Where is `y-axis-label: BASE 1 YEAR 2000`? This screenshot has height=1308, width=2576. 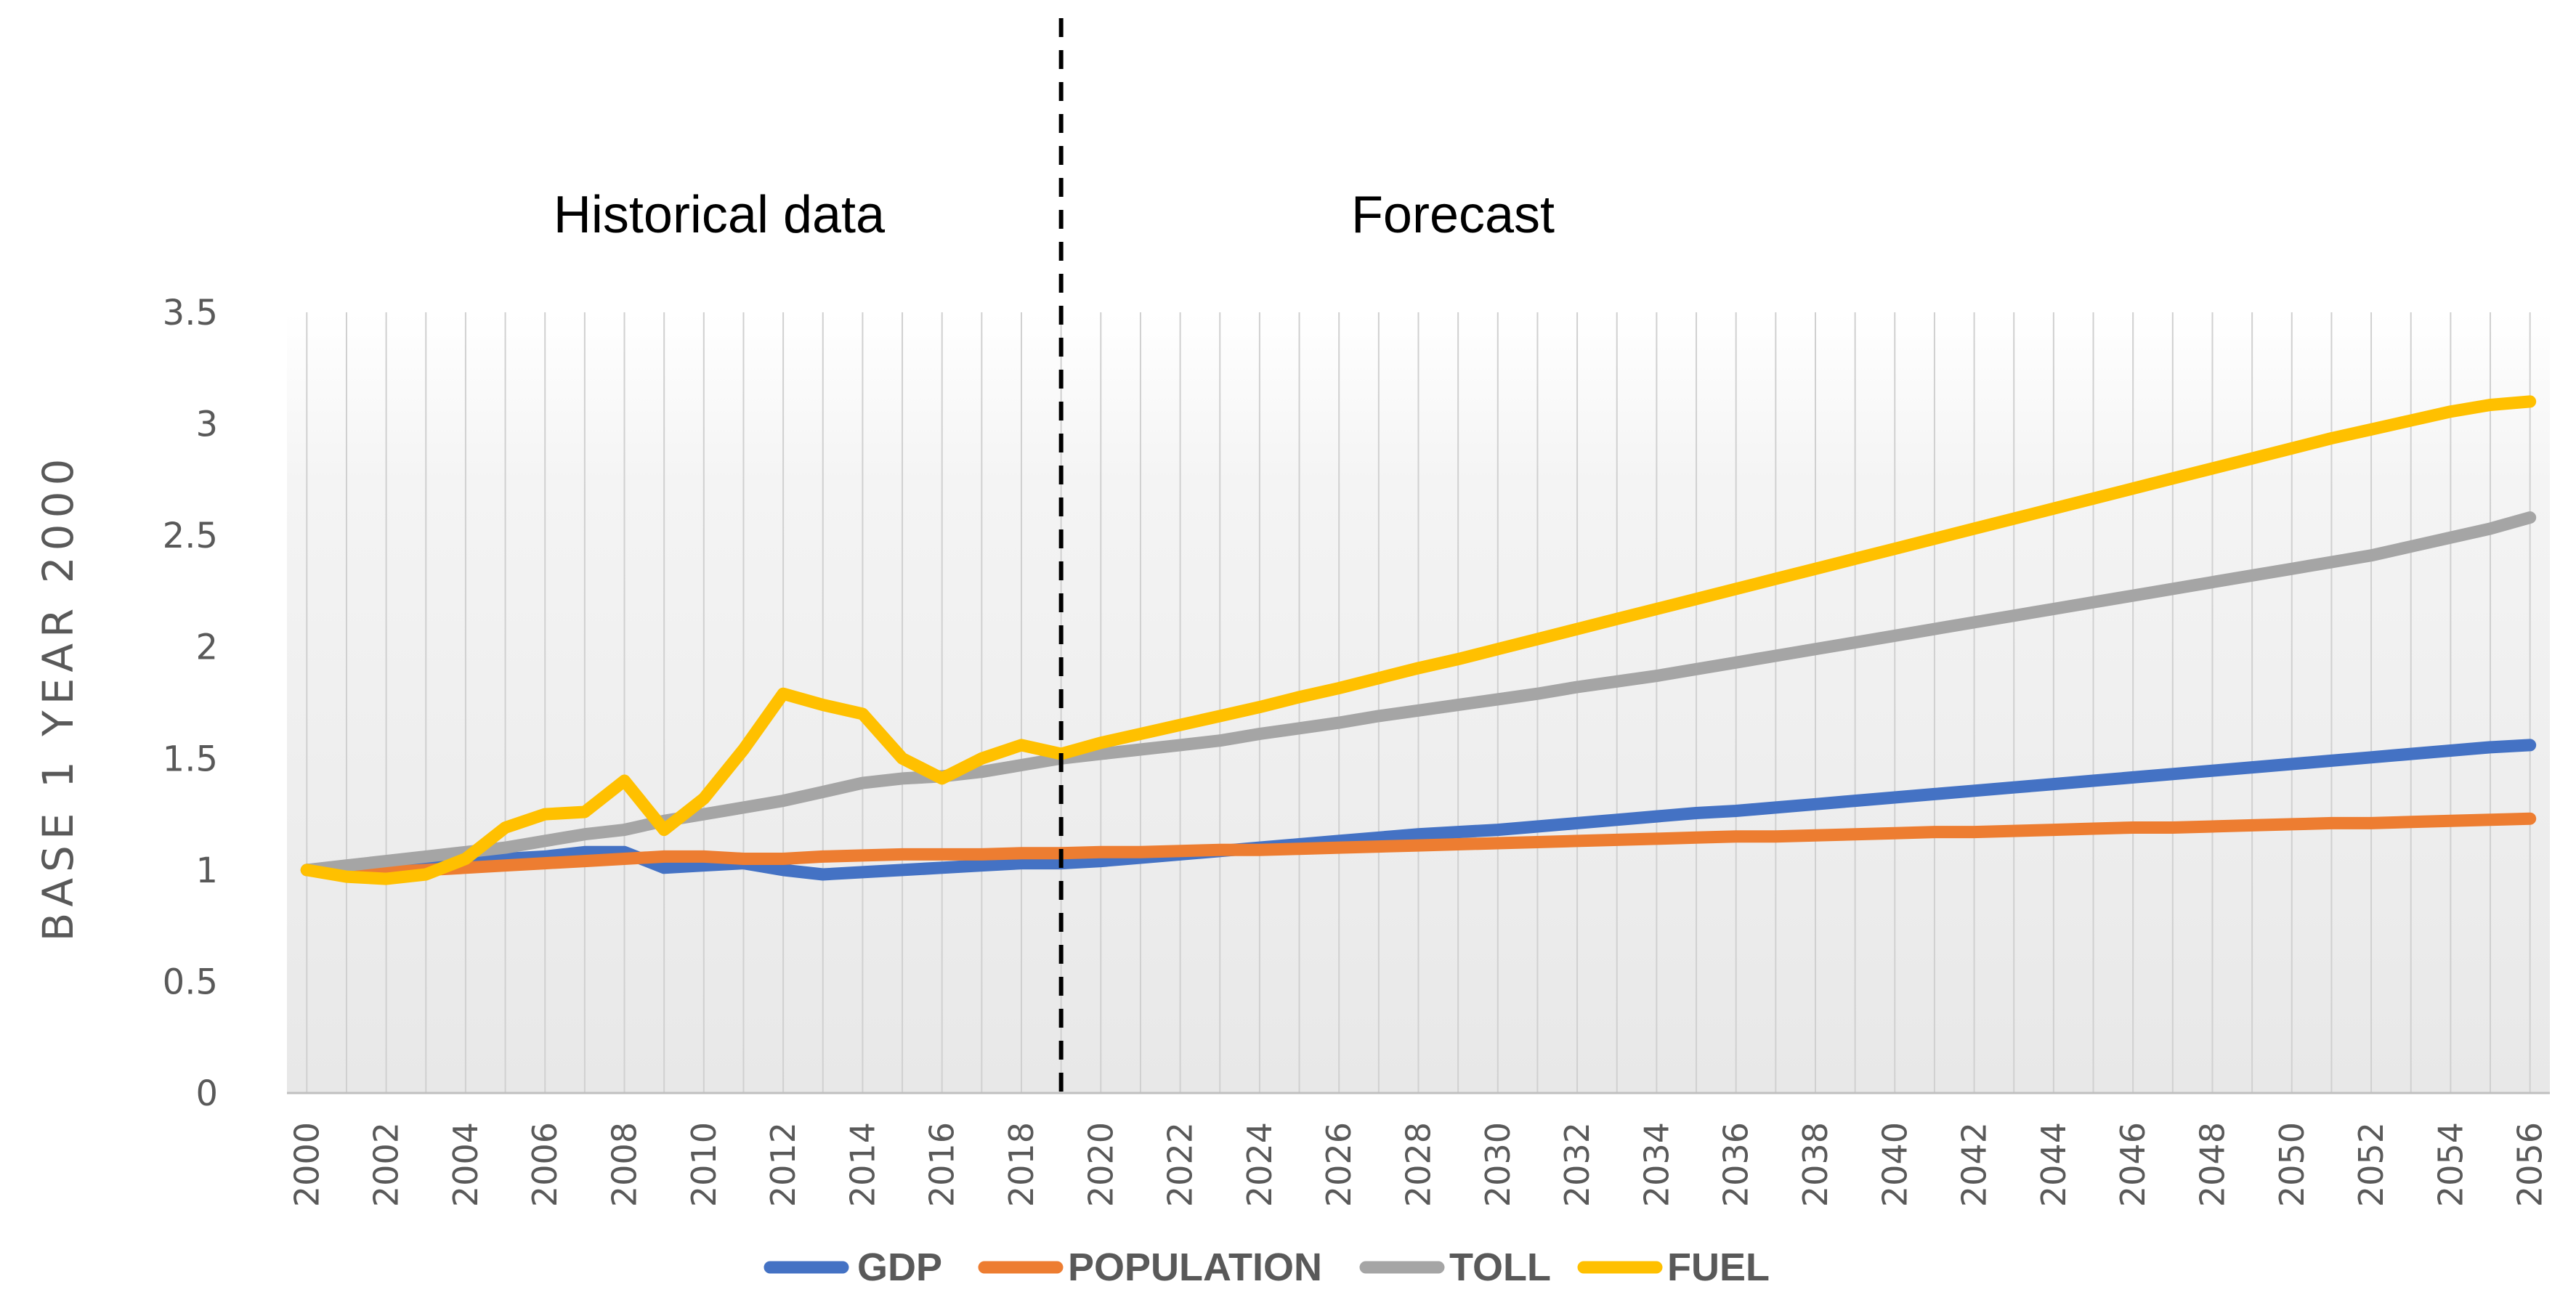 y-axis-label: BASE 1 YEAR 2000 is located at coordinates (58, 697).